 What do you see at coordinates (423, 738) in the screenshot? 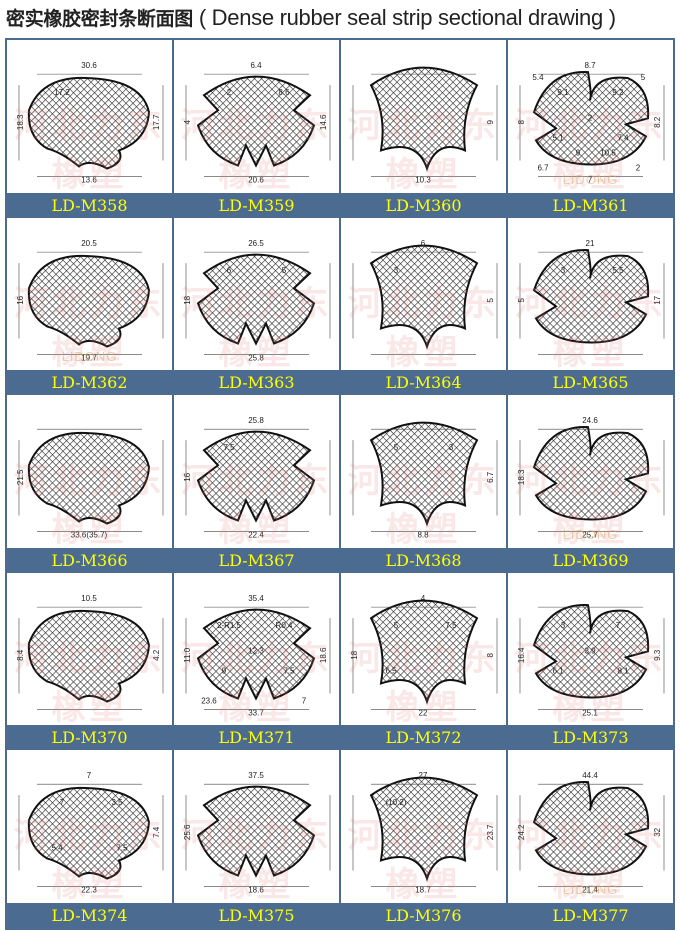
I see `product-code: LD-M372` at bounding box center [423, 738].